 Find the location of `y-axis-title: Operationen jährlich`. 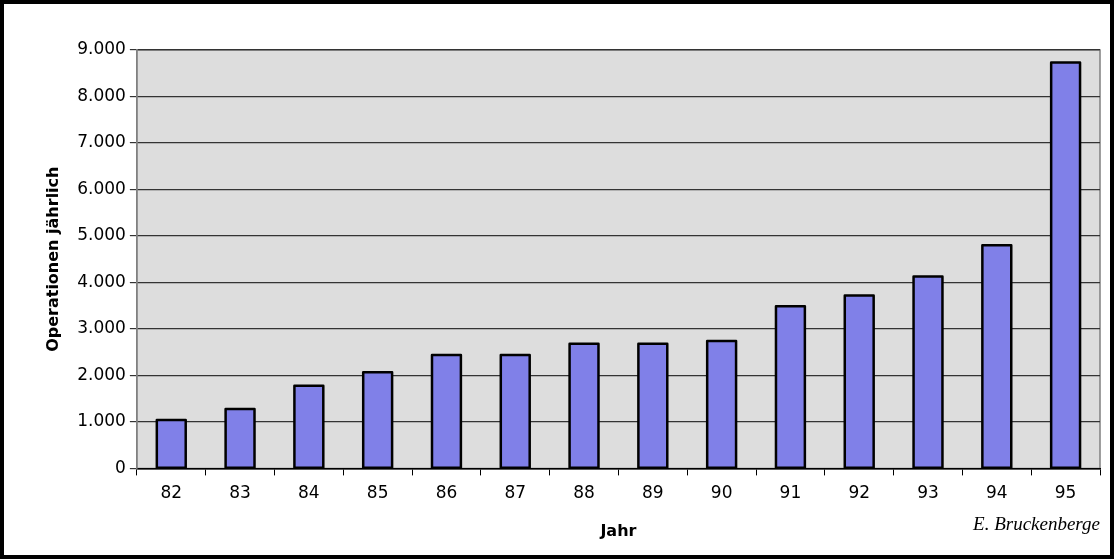

y-axis-title: Operationen jährlich is located at coordinates (52, 259).